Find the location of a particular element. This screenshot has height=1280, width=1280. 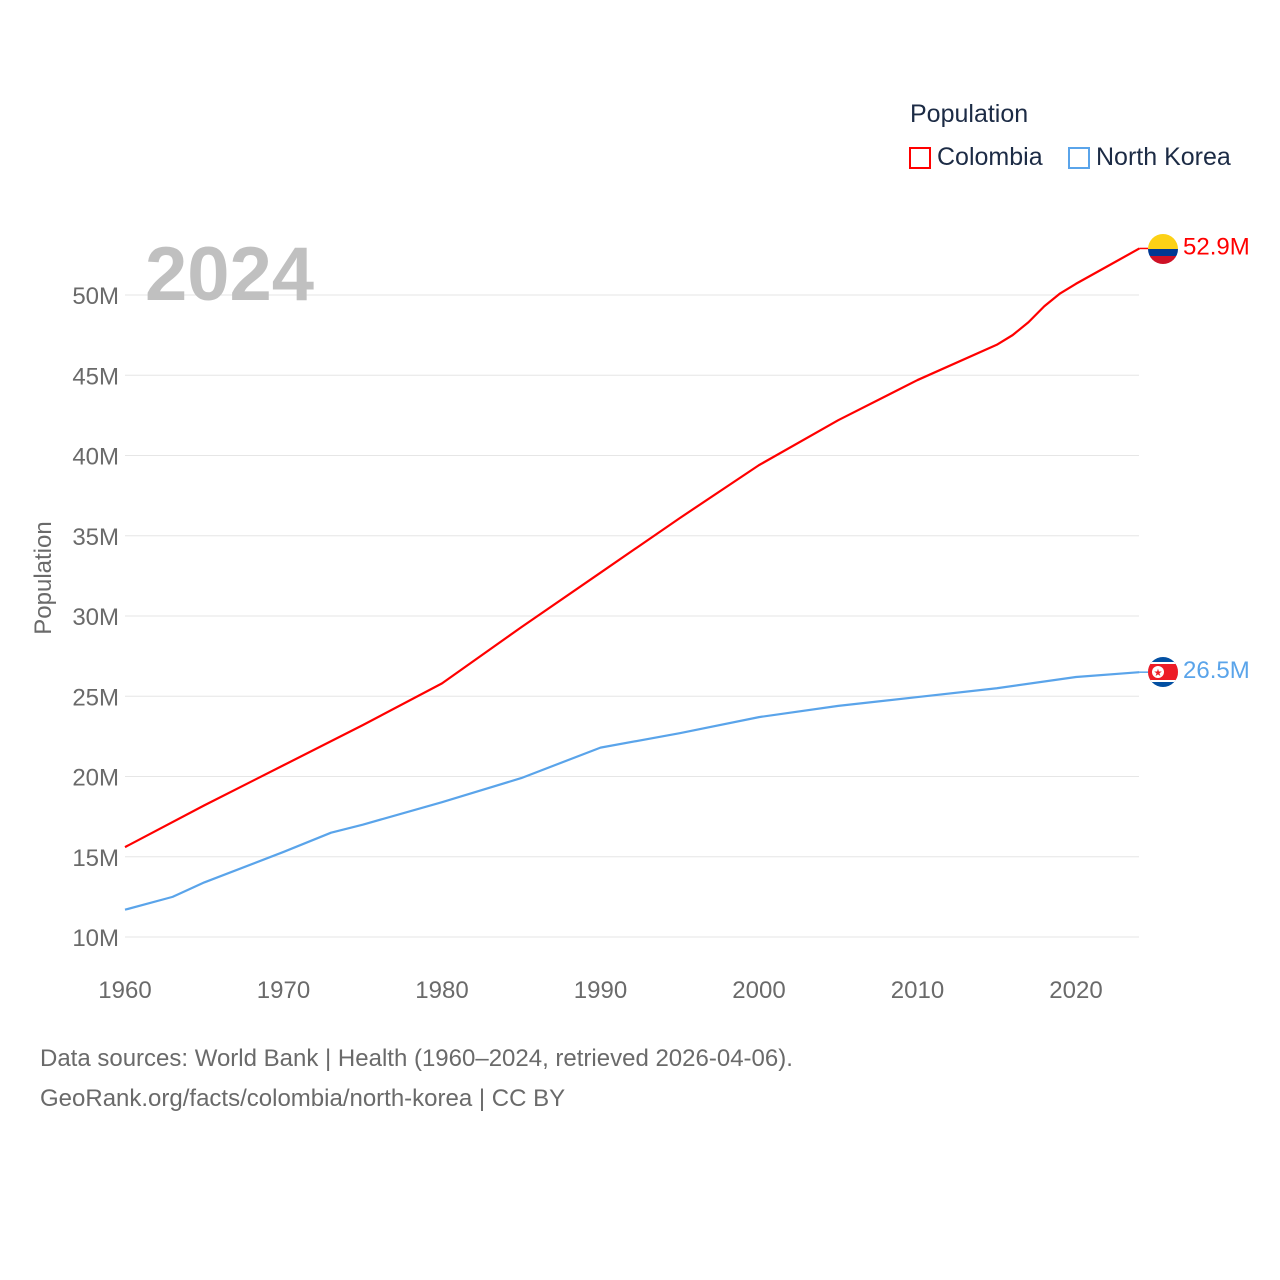

legend-label: North Korea is located at coordinates (1163, 157).